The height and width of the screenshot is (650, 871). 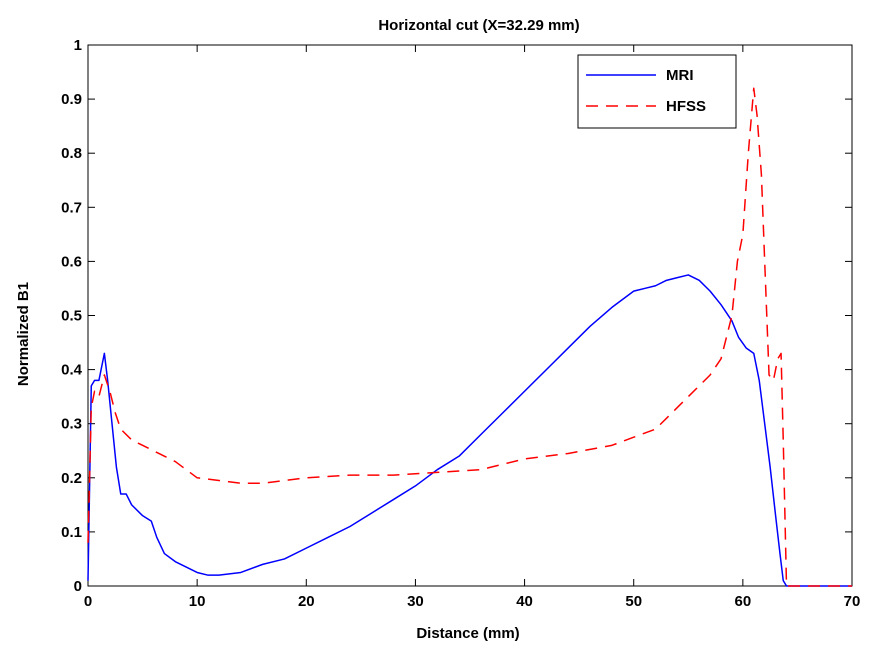 What do you see at coordinates (467, 633) in the screenshot?
I see `x-axis-label: Distance (mm)` at bounding box center [467, 633].